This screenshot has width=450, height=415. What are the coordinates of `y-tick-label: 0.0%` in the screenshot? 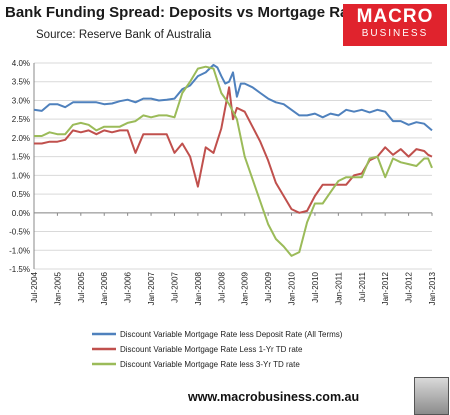 It's located at (21, 213).